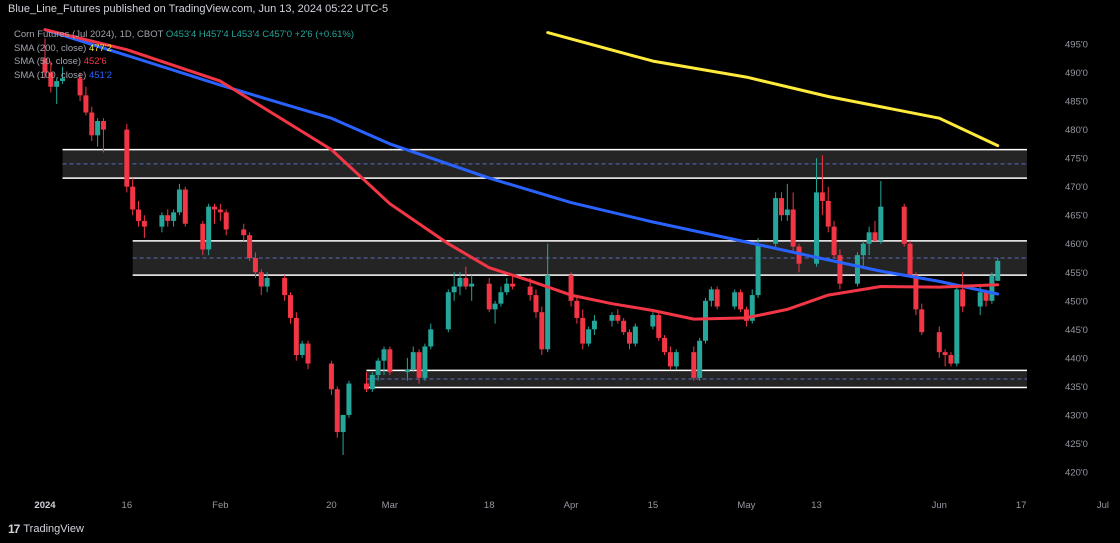 This screenshot has width=1120, height=543. Describe the element at coordinates (184, 62) in the screenshot. I see `sma50-legend-row: SMA (50, close) 452'6` at that location.